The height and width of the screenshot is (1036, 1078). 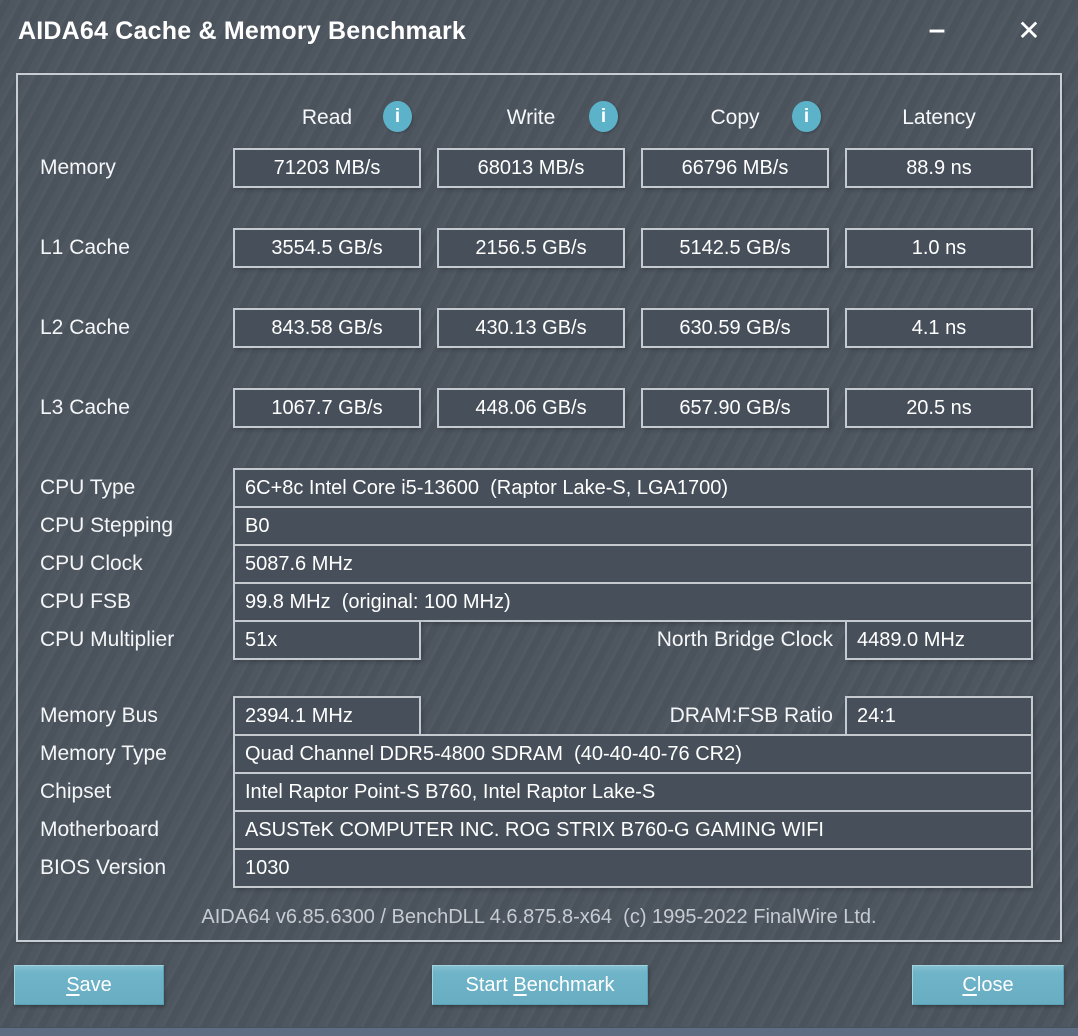 What do you see at coordinates (327, 408) in the screenshot?
I see `l3-read-value: 1067.7 GB/s` at bounding box center [327, 408].